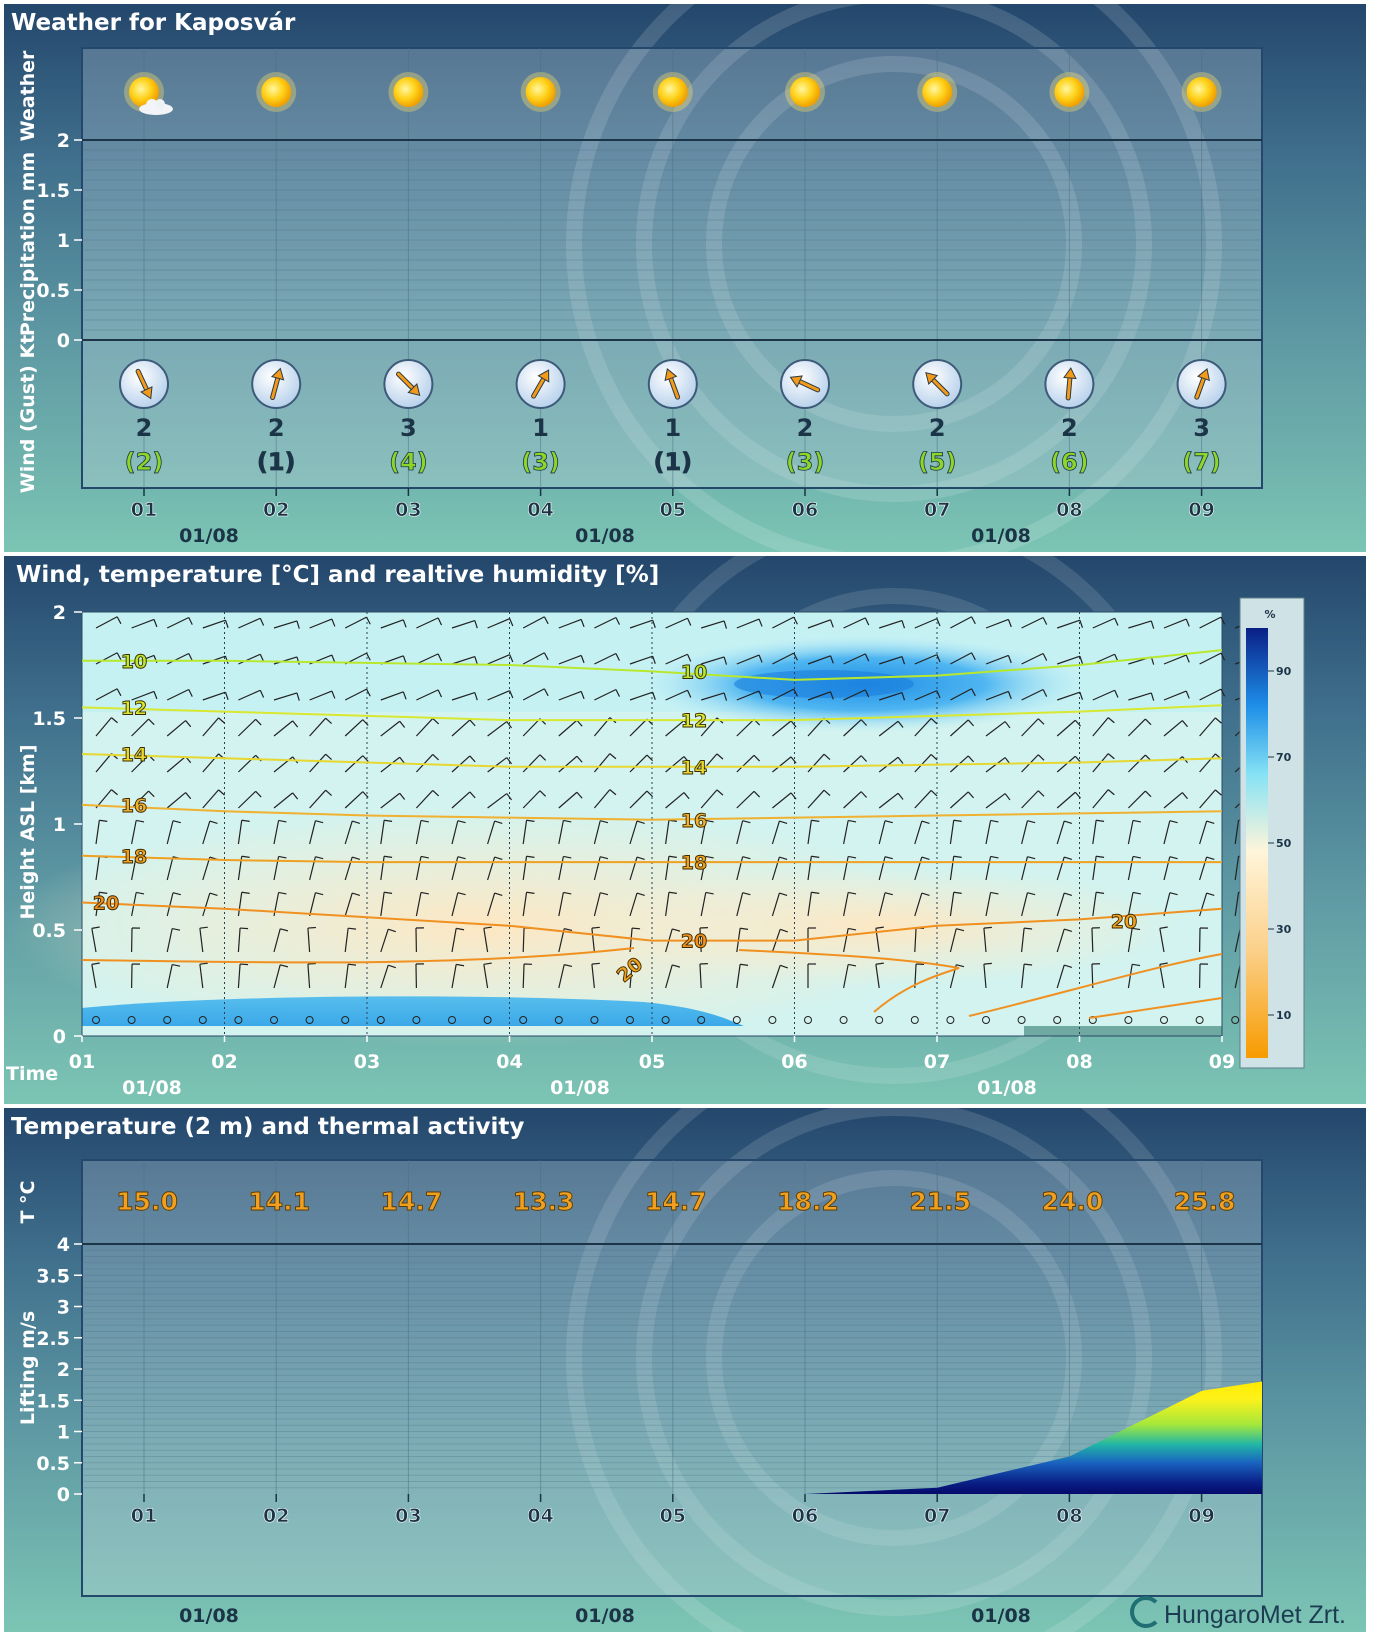 This screenshot has width=1379, height=1632. Describe the element at coordinates (540, 510) in the screenshot. I see `hour-label: 04` at that location.